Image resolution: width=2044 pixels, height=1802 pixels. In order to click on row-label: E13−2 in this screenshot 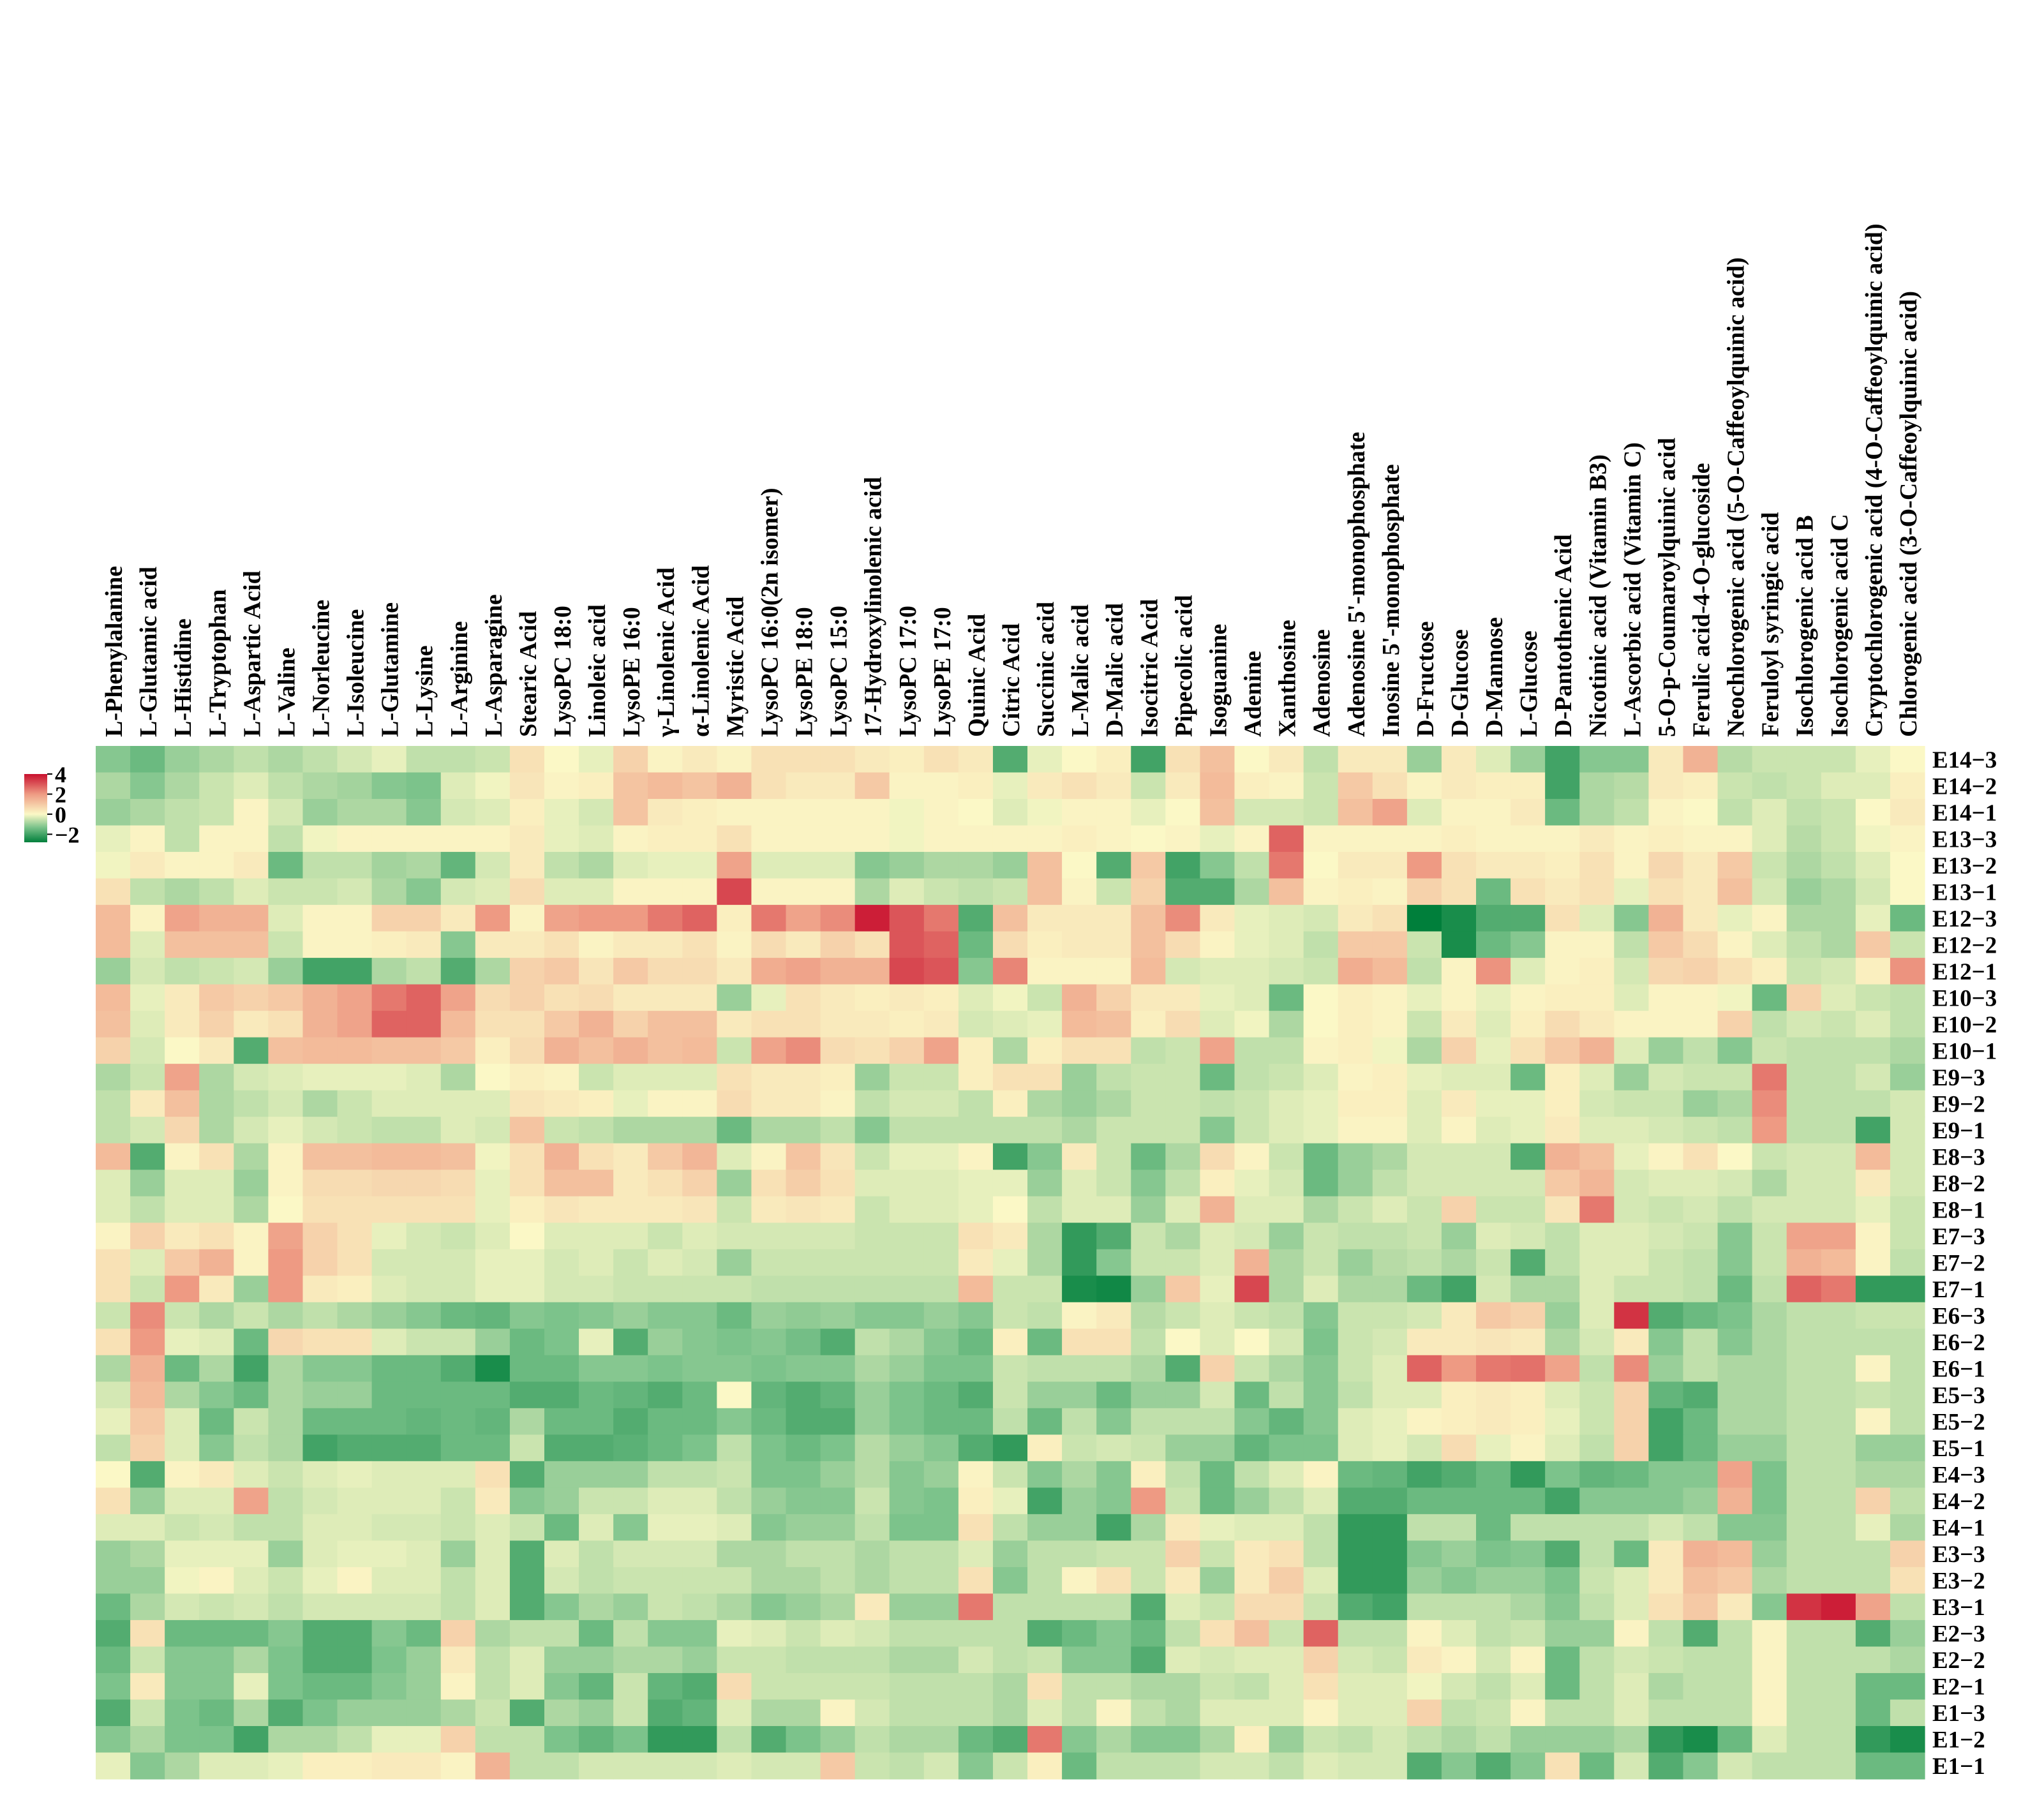, I will do `click(1965, 866)`.